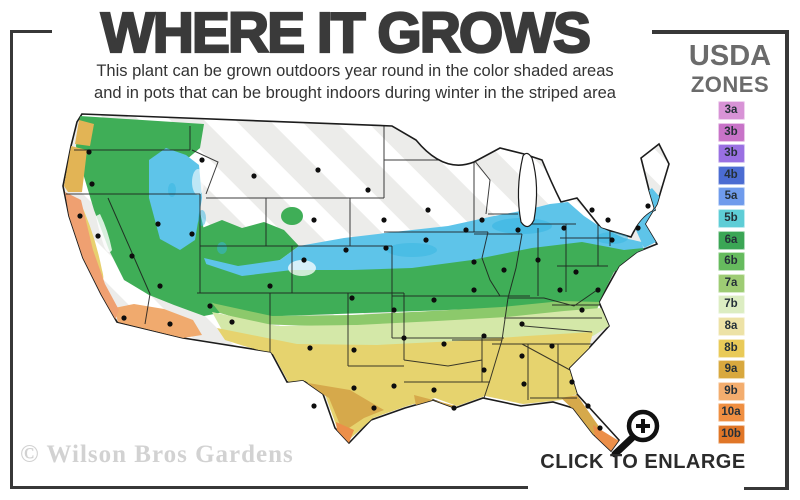 Image resolution: width=800 pixels, height=500 pixels. What do you see at coordinates (787, 259) in the screenshot?
I see `frame-right-border` at bounding box center [787, 259].